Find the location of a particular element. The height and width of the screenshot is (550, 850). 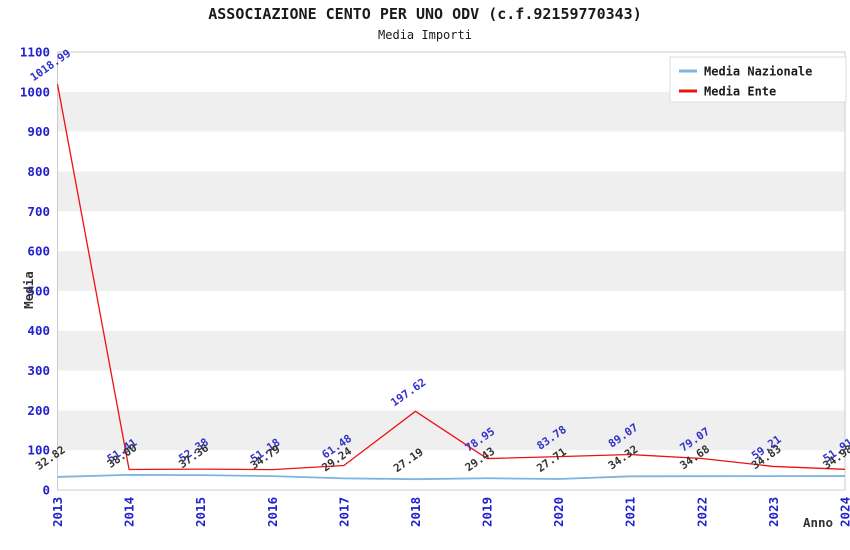

chart-subtitle: Media Importi is located at coordinates (425, 35).